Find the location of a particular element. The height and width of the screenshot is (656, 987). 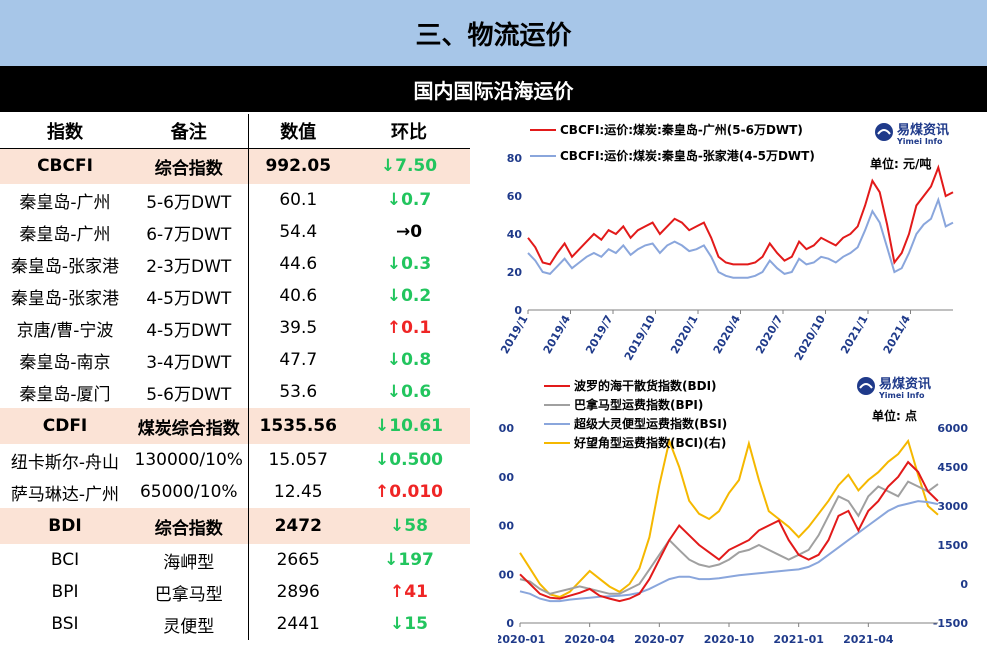

index-cell: BPI is located at coordinates (65, 592).